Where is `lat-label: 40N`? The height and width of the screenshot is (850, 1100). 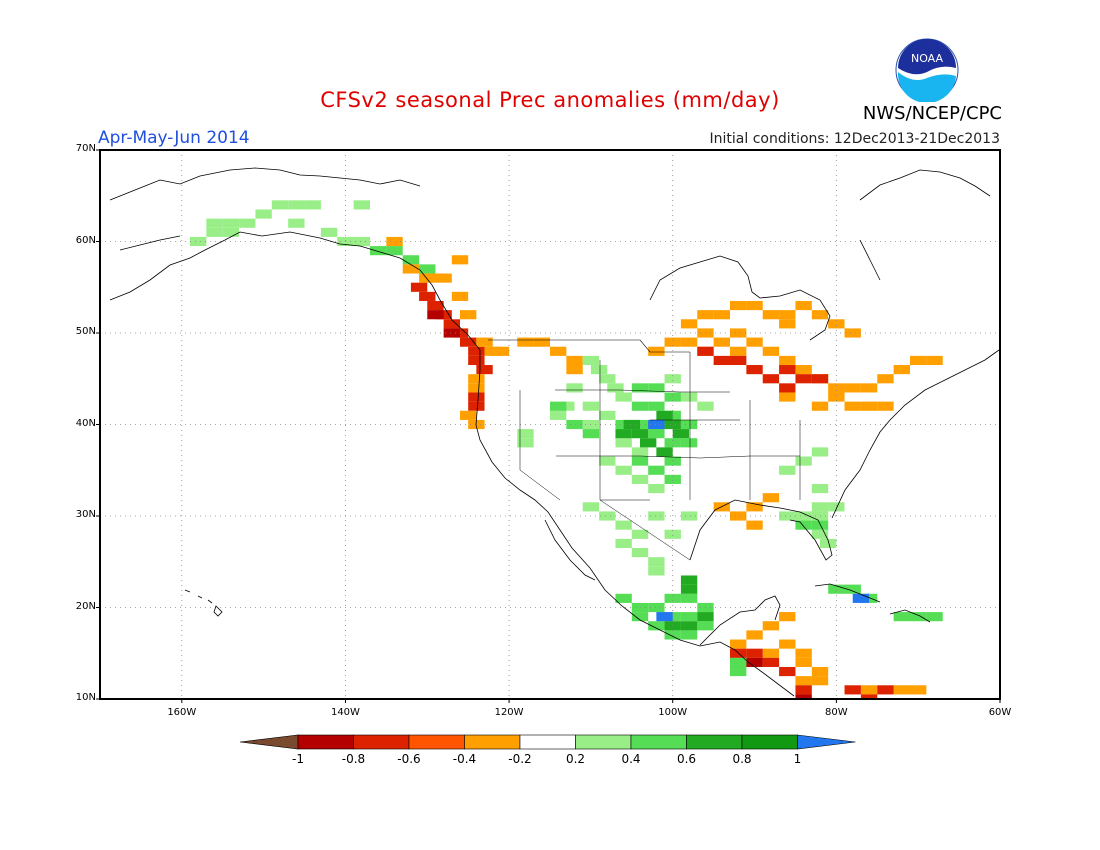 lat-label: 40N is located at coordinates (85, 423).